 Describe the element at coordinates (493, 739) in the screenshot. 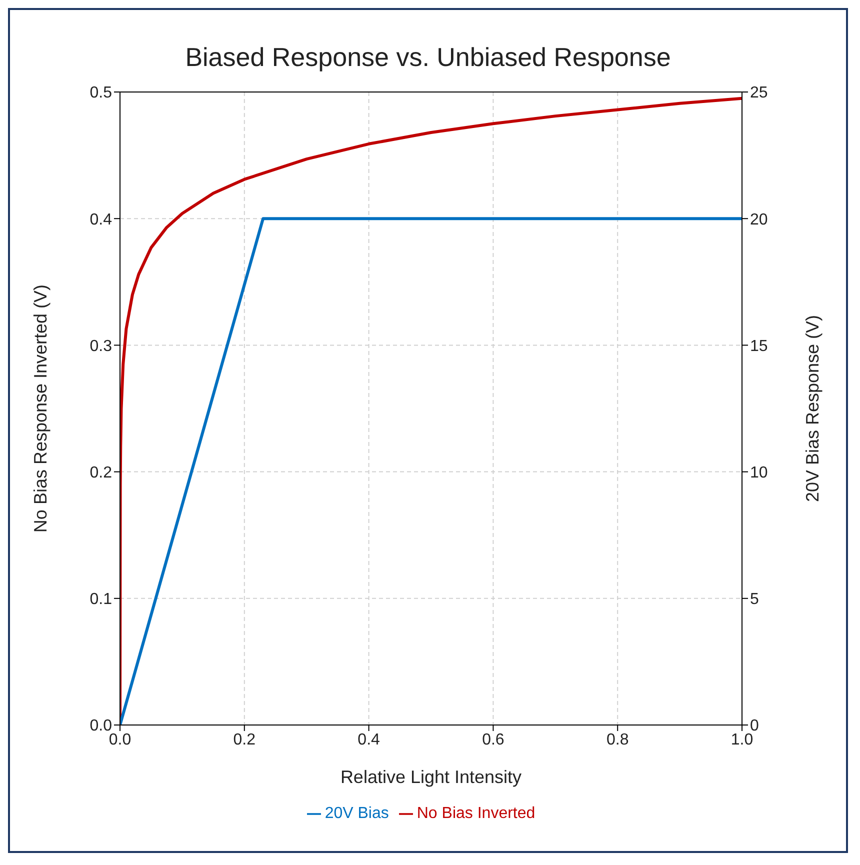

I see `x-tick-label: 0.6` at that location.